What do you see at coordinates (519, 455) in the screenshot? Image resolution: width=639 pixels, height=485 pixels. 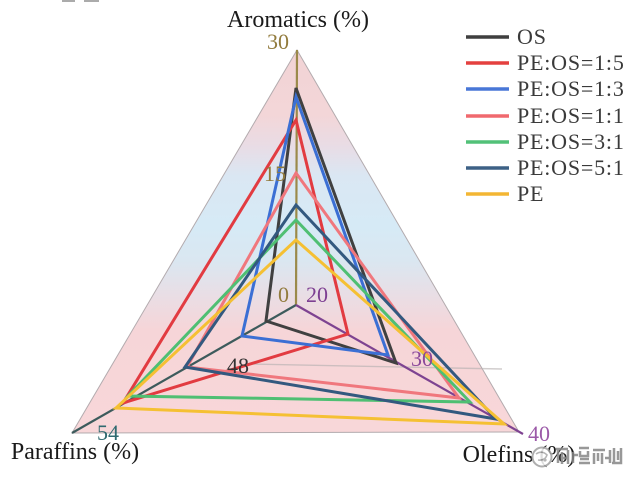 I see `svg-text: Olefins (%)` at bounding box center [519, 455].